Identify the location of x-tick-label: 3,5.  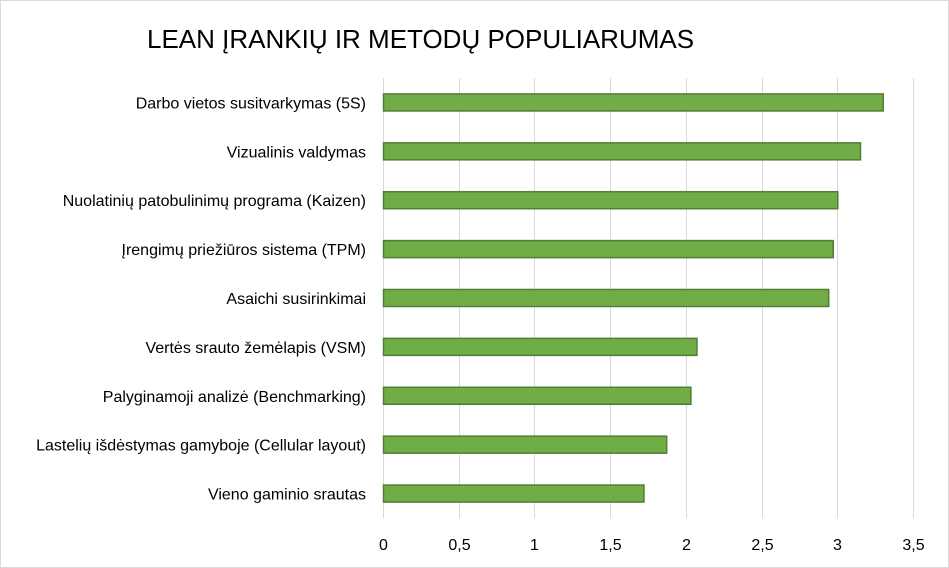
(913, 545).